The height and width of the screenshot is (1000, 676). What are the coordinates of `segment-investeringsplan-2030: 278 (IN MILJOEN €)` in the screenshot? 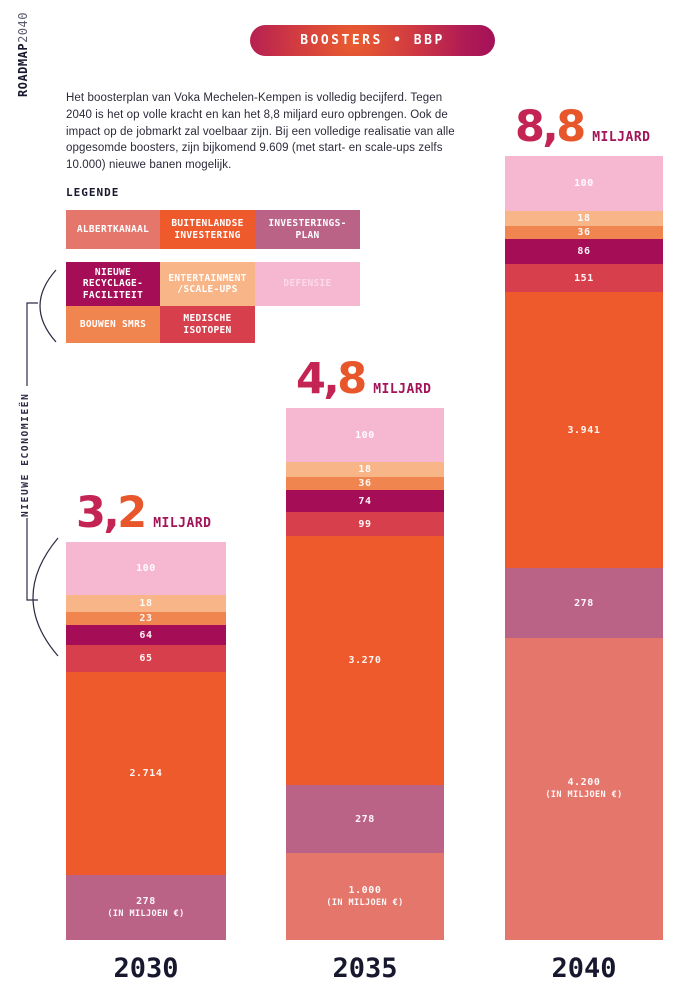 It's located at (146, 907).